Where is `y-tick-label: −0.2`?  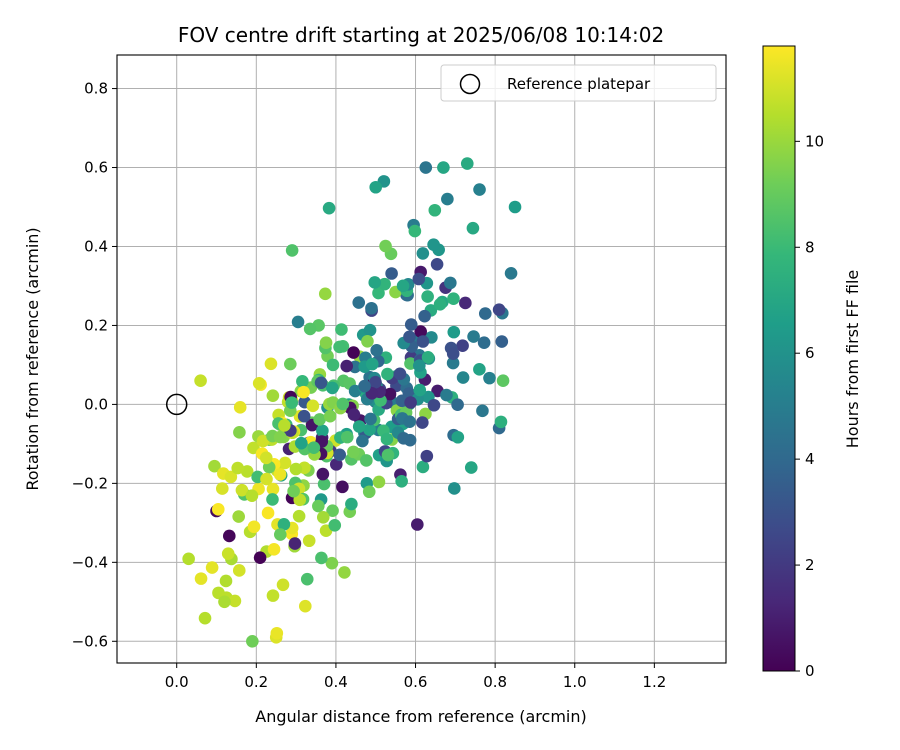
y-tick-label: −0.2 is located at coordinates (90, 483).